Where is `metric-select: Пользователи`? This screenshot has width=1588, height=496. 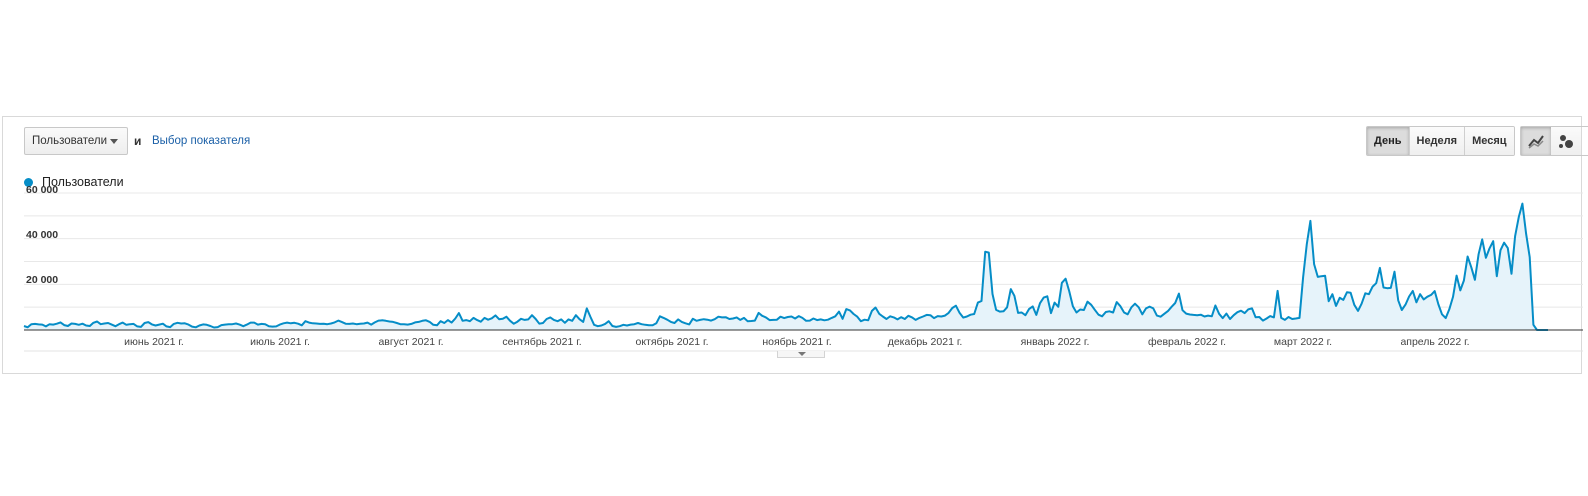 metric-select: Пользователи is located at coordinates (76, 141).